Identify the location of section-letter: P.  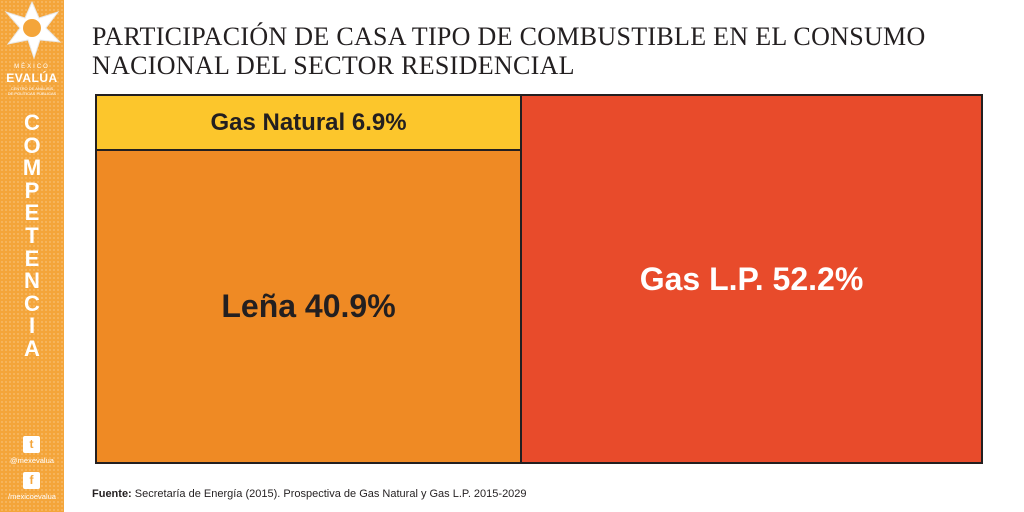
(32, 190).